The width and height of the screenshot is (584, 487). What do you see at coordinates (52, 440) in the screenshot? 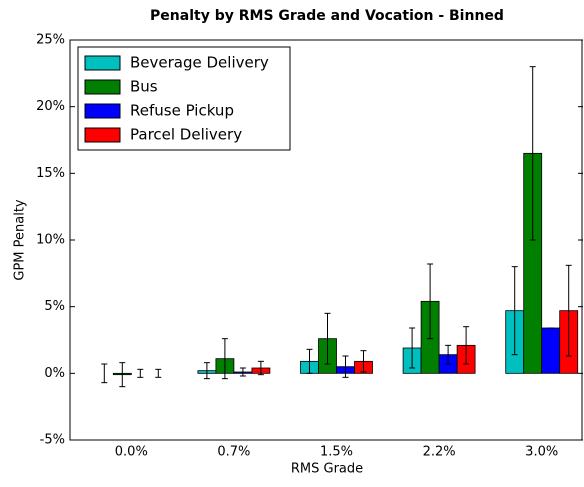
I see `y-tick-label: -5%` at bounding box center [52, 440].